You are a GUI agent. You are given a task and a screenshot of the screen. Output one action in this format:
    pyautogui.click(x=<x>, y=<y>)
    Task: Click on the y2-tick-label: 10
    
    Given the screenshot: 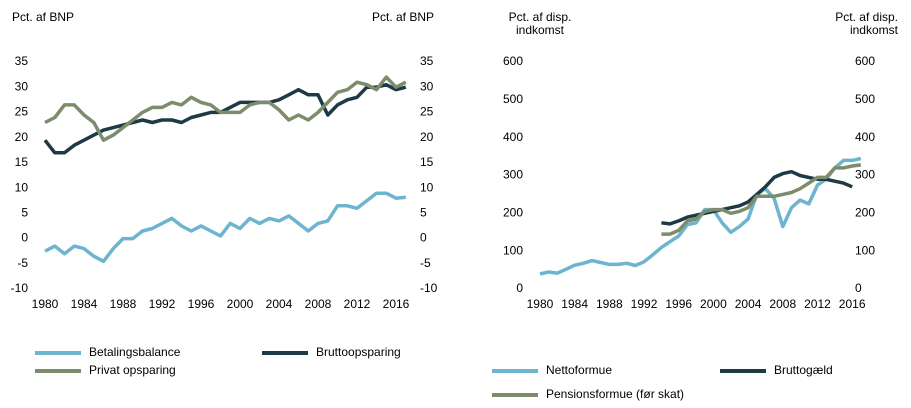 What is the action you would take?
    pyautogui.click(x=427, y=187)
    